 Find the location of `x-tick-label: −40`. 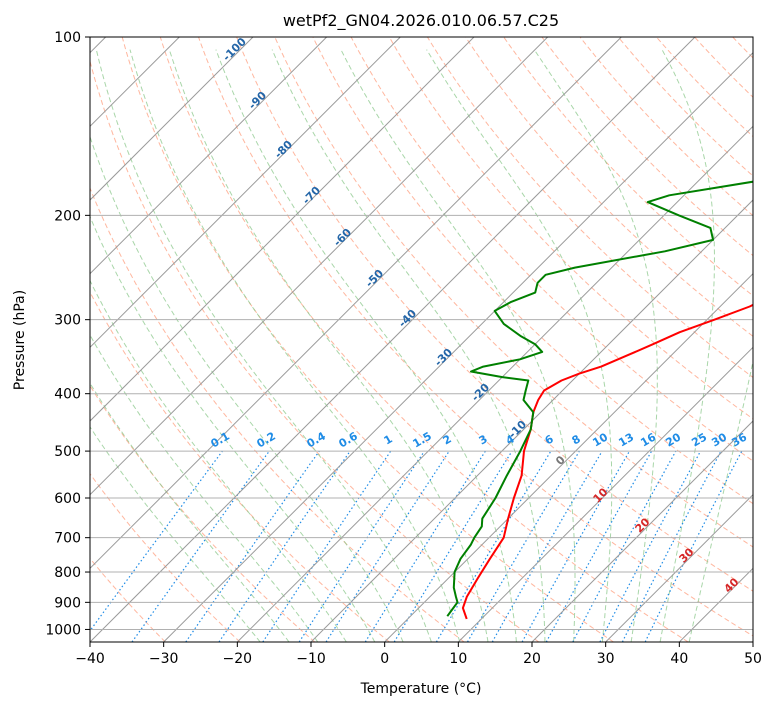

x-tick-label: −40 is located at coordinates (90, 659).